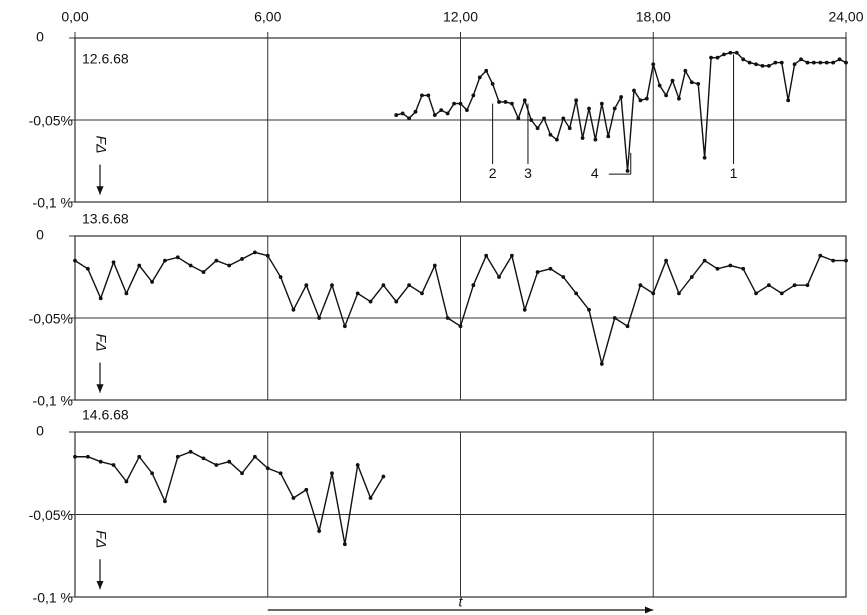 The image size is (867, 615). I want to click on panel-title: 14.6.68, so click(105, 415).